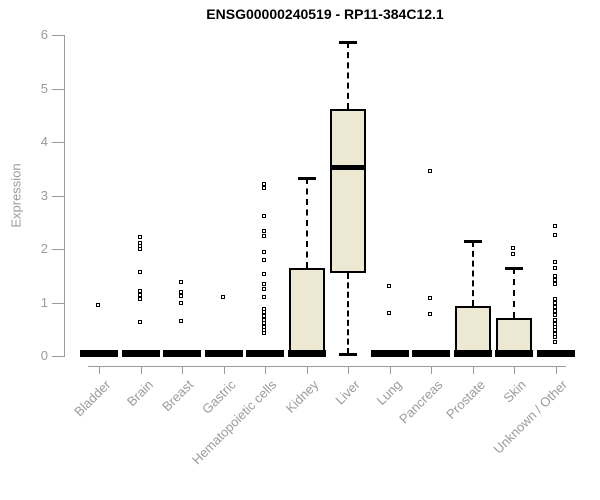 This screenshot has width=600, height=500. What do you see at coordinates (44, 355) in the screenshot?
I see `y-tick-label: 0` at bounding box center [44, 355].